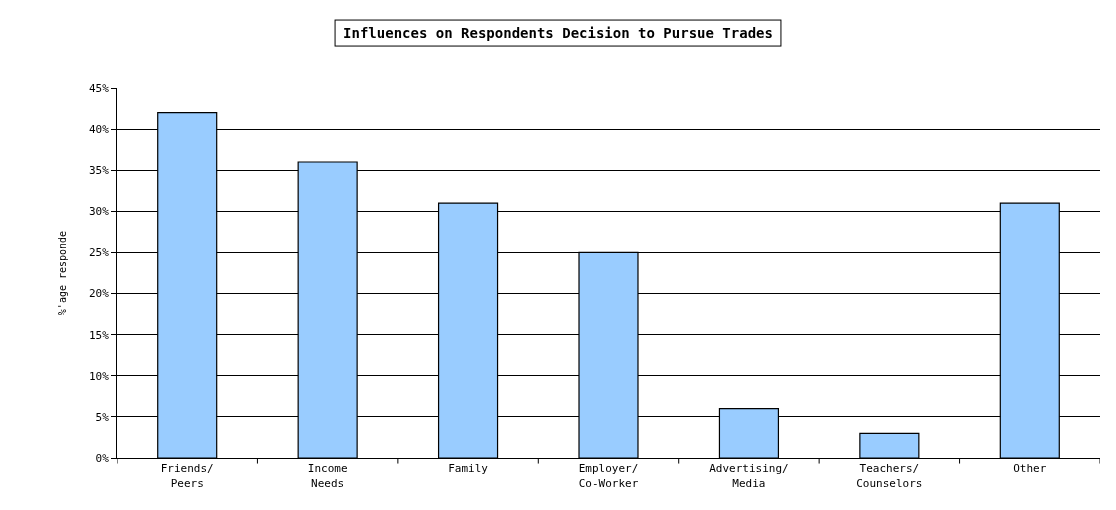 Image resolution: width=1116 pixels, height=510 pixels. I want to click on y-tick-label: 10%, so click(99, 376).